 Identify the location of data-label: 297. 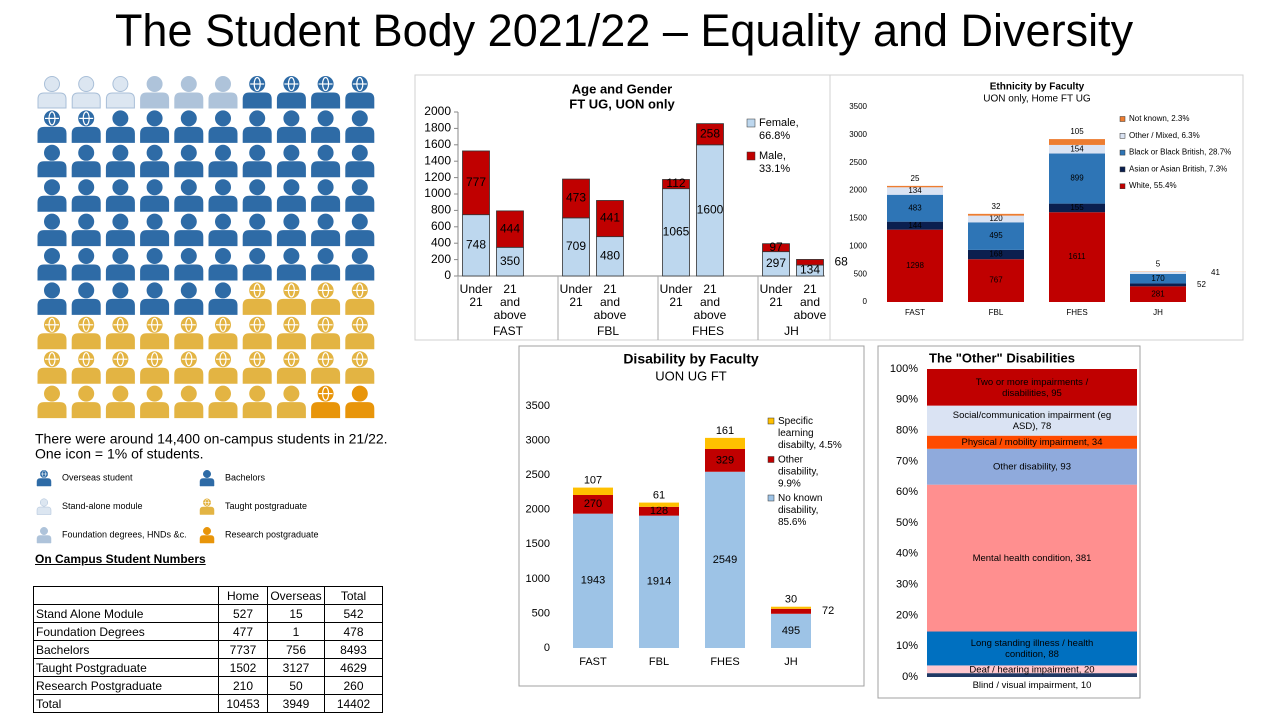
(776, 263).